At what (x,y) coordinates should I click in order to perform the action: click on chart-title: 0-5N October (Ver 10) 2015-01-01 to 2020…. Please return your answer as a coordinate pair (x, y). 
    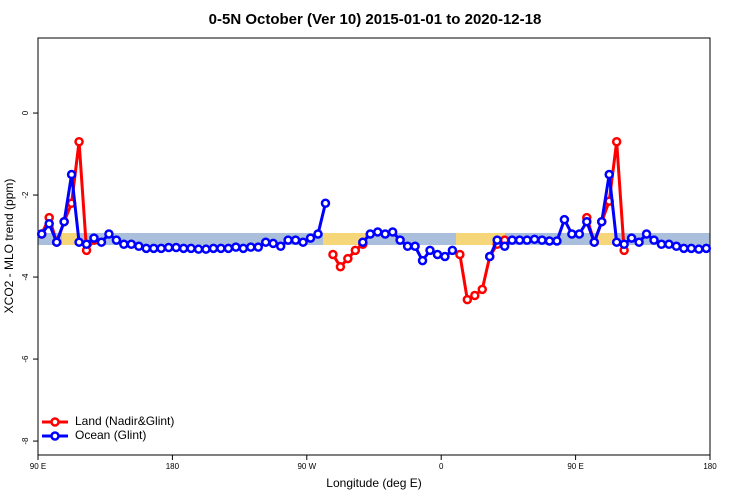
    Looking at the image, I should click on (375, 19).